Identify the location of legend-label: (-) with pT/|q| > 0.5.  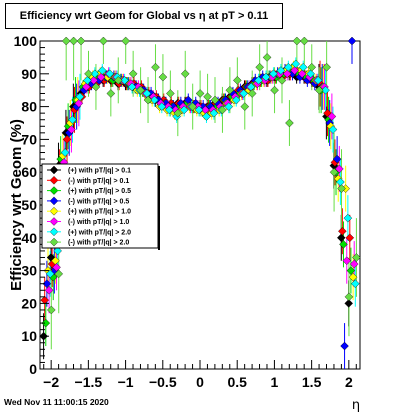
(98, 201).